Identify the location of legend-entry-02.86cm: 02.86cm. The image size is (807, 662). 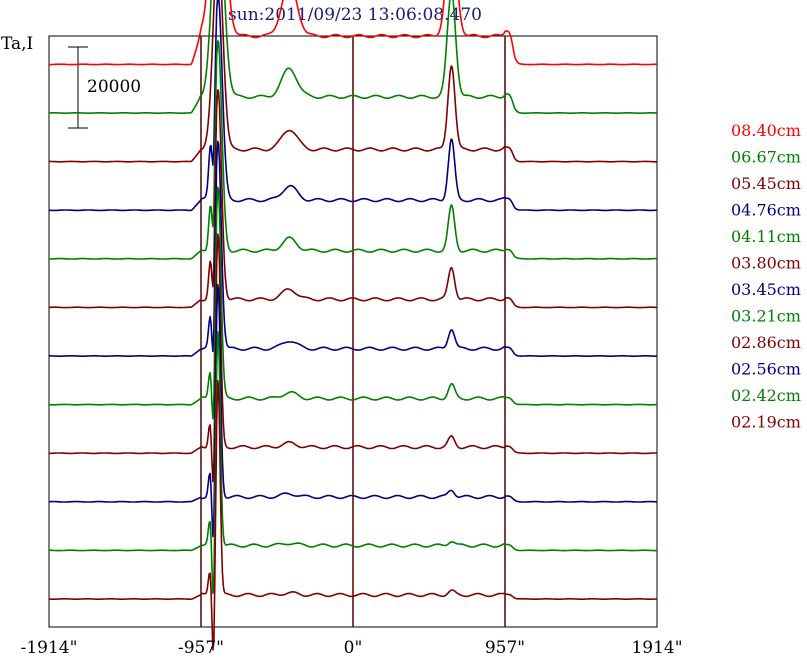
(766, 342).